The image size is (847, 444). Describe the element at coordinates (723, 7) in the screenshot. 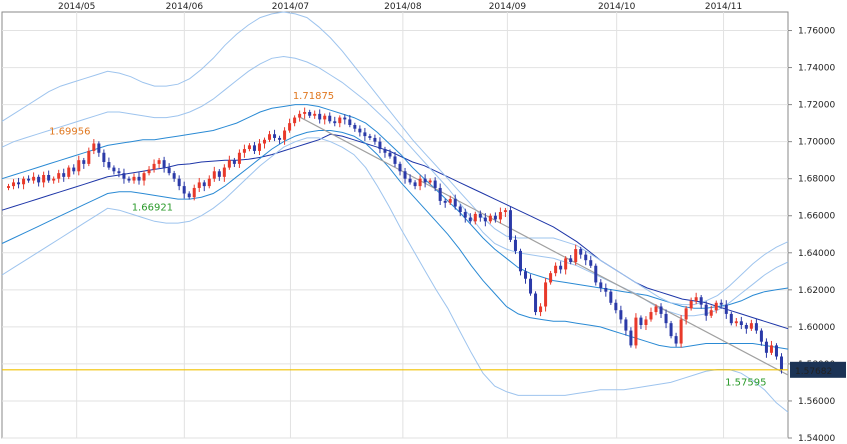

I see `x-tick-label: 2014/11` at that location.